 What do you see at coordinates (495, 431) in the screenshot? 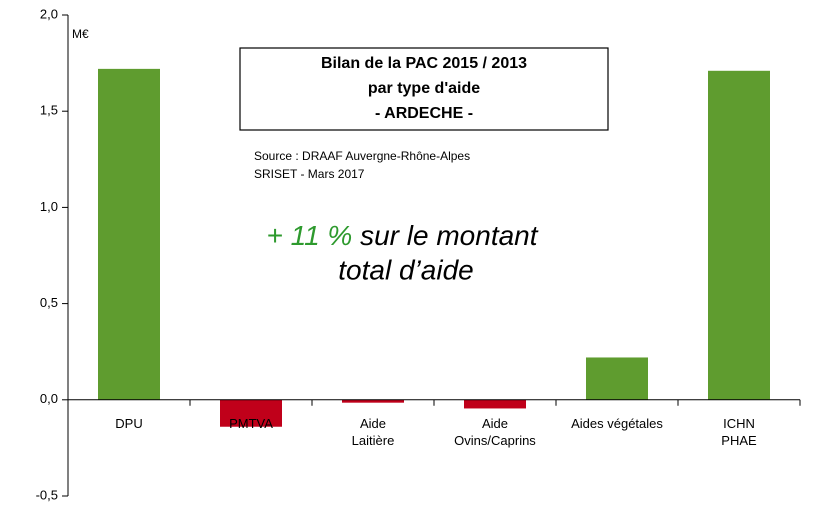
I see `x-tick-label: Aide Ovins/Caprins` at bounding box center [495, 431].